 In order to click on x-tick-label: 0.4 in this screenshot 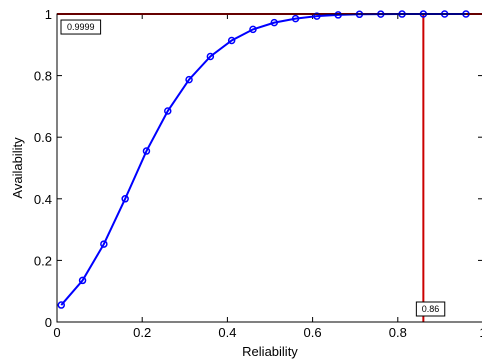, I will do `click(227, 332)`.